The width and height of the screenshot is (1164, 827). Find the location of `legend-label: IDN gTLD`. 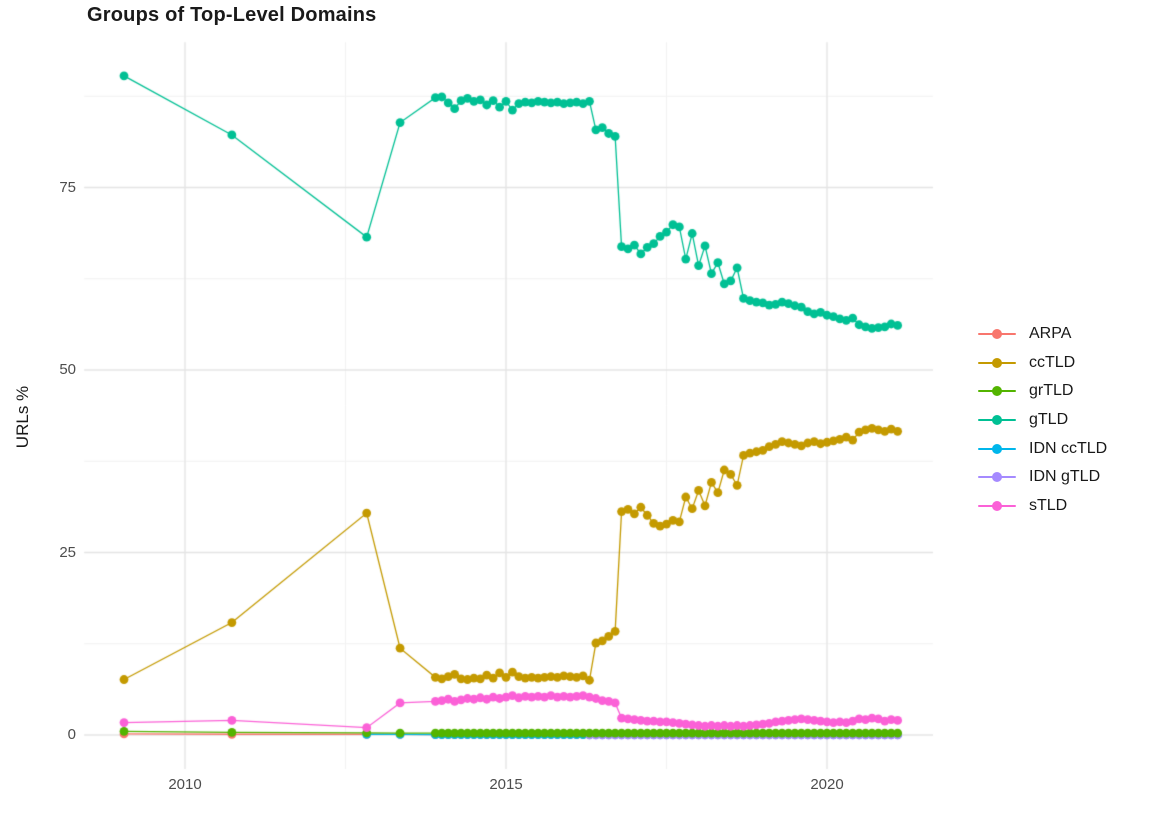

legend-label: IDN gTLD is located at coordinates (1065, 477).